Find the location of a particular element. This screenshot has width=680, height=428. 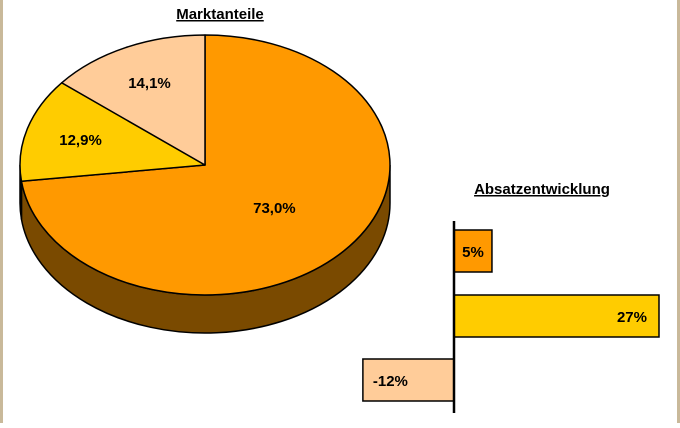

pie-title: Marktanteile is located at coordinates (220, 14).